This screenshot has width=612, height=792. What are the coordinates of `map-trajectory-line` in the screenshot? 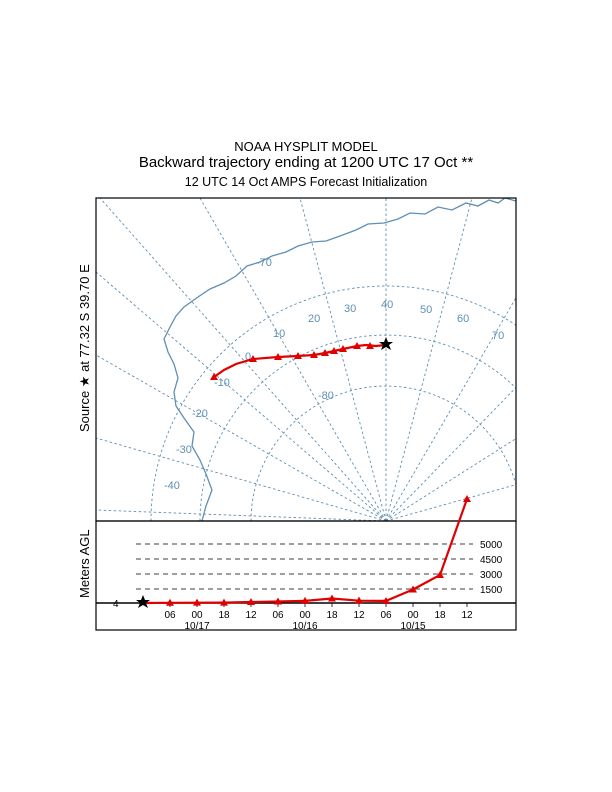 It's located at (300, 360).